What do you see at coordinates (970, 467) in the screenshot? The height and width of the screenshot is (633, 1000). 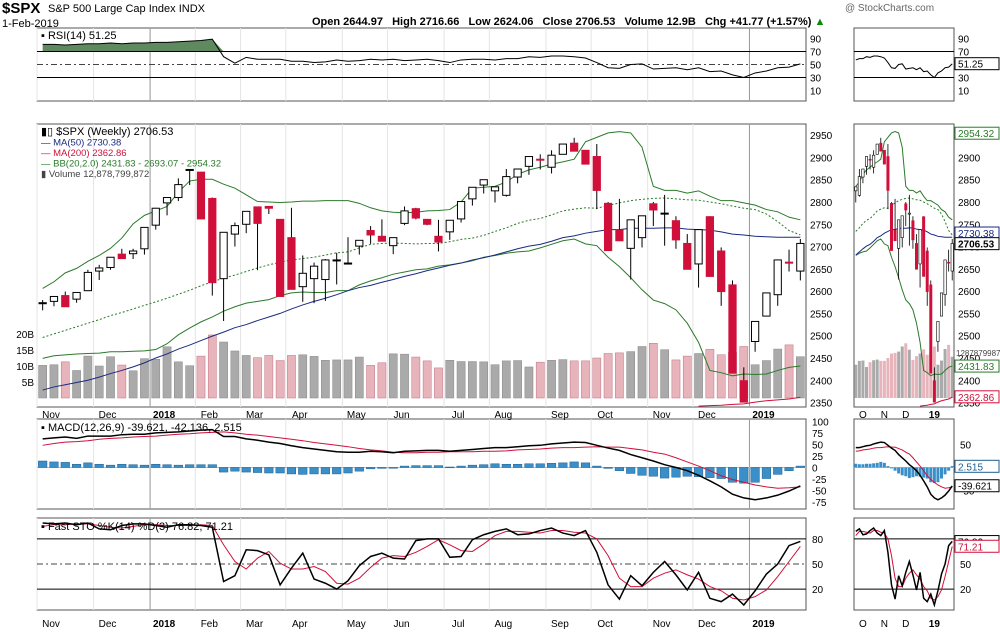 I see `thumb-value-flag-label: 2.515` at bounding box center [970, 467].